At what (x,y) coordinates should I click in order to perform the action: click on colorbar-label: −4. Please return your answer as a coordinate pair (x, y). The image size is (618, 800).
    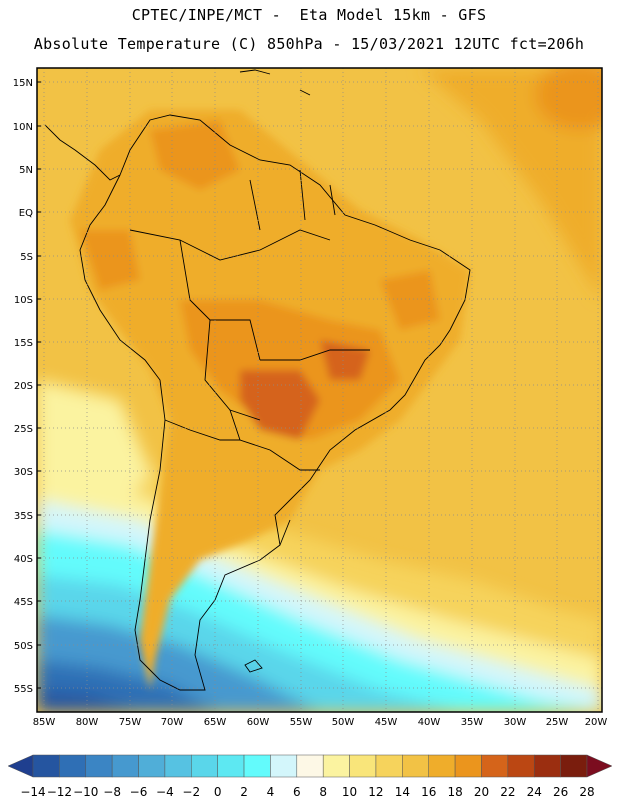
    Looking at the image, I should click on (165, 792).